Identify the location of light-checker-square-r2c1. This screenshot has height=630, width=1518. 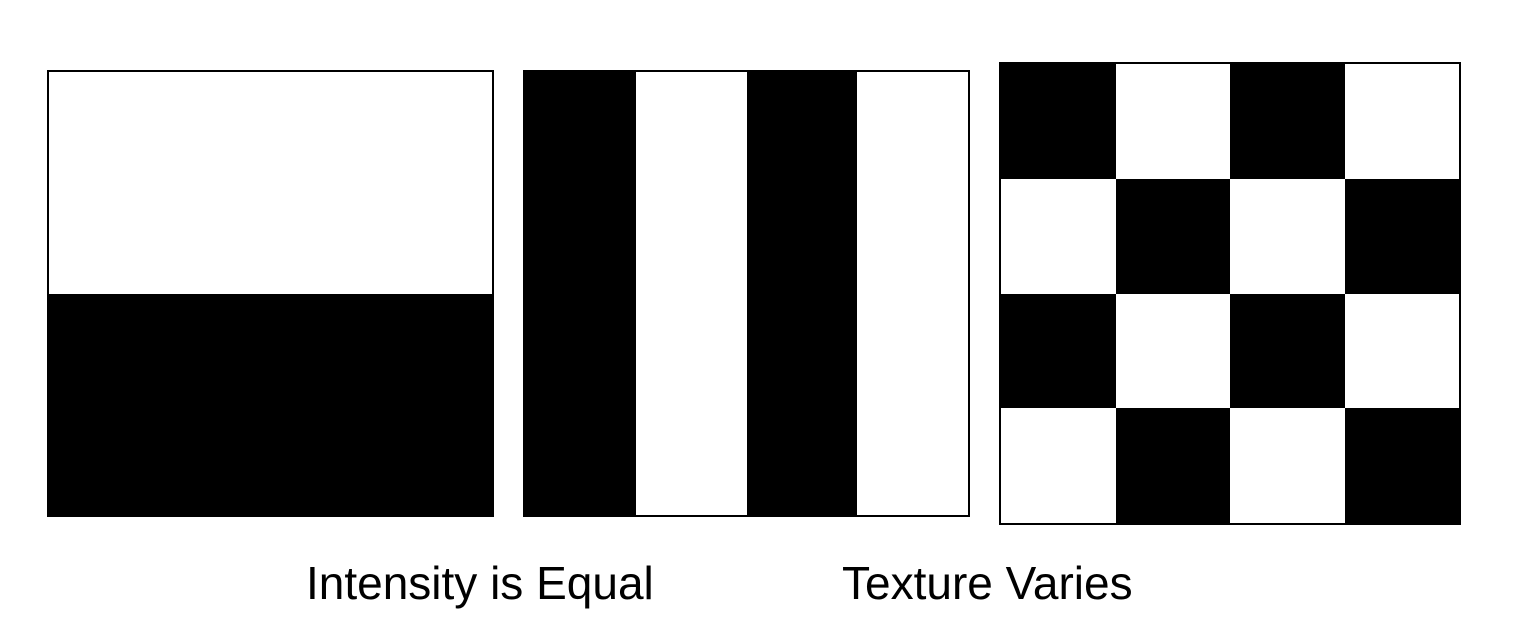
(1058, 236).